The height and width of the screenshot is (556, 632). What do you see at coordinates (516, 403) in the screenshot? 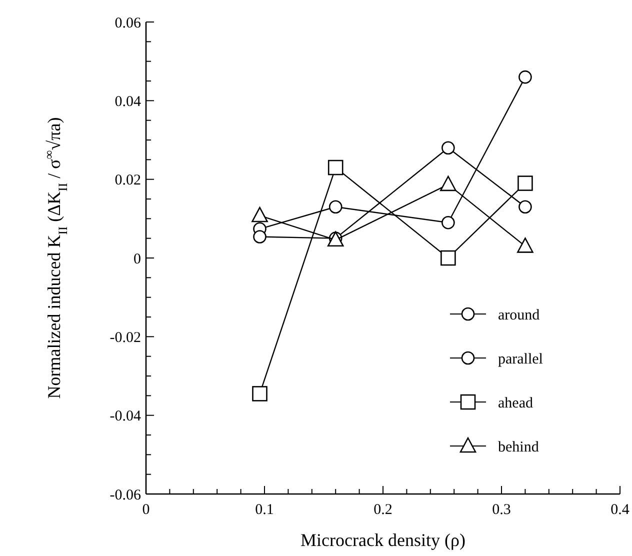
I see `legend-label: ahead` at bounding box center [516, 403].